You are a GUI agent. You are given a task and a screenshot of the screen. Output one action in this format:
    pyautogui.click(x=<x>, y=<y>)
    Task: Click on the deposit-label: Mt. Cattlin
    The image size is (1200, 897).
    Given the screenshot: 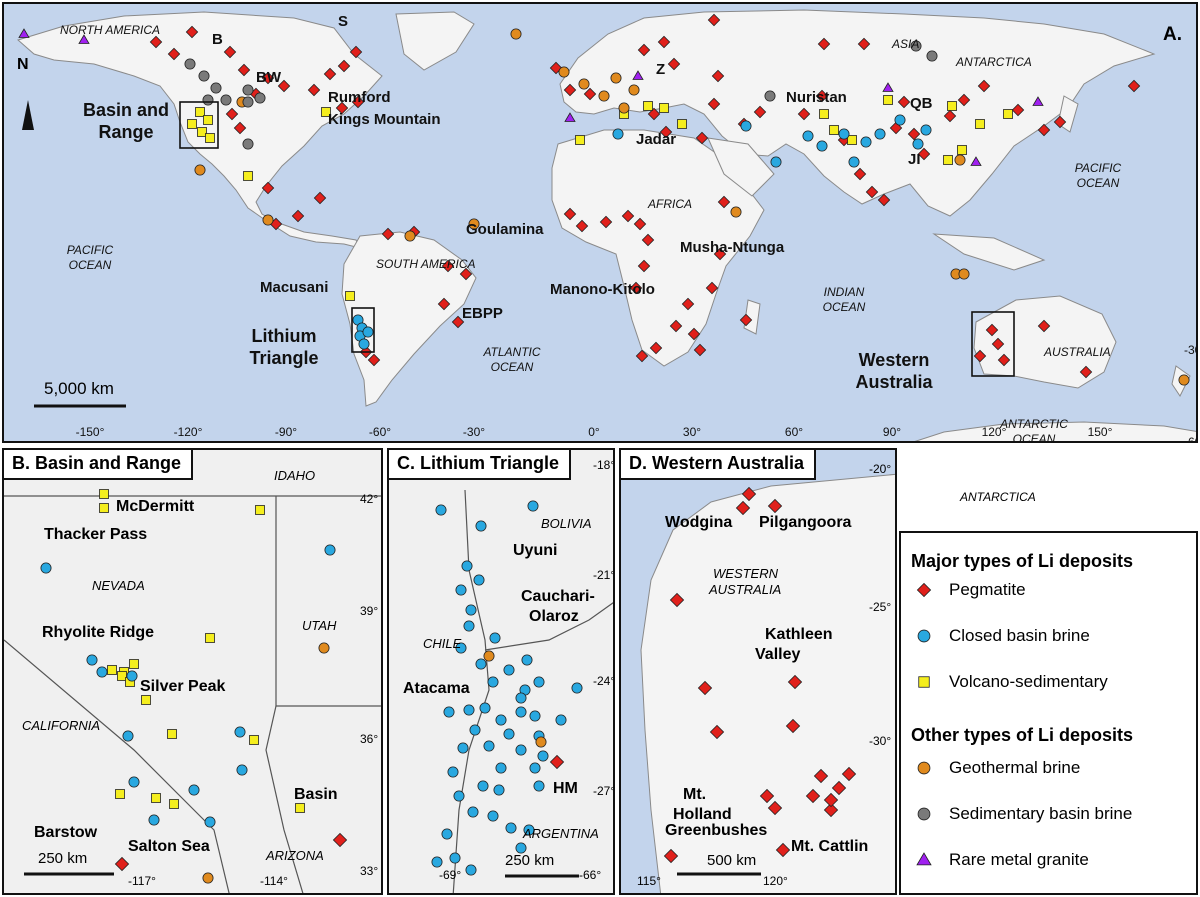 What is the action you would take?
    pyautogui.click(x=830, y=846)
    